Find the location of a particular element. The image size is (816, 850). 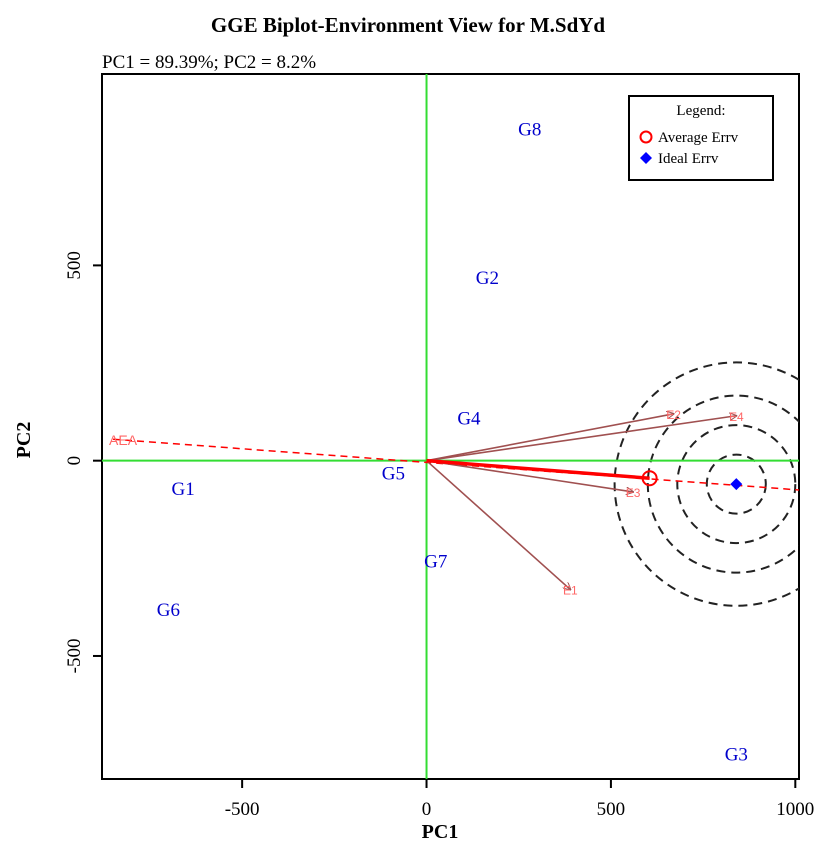

y-tick-label: -500 is located at coordinates (74, 656).